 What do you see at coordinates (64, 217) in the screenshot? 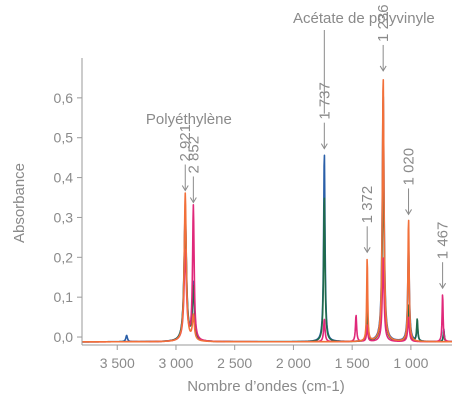
I see `y-tick-label: 0,3` at bounding box center [64, 217].